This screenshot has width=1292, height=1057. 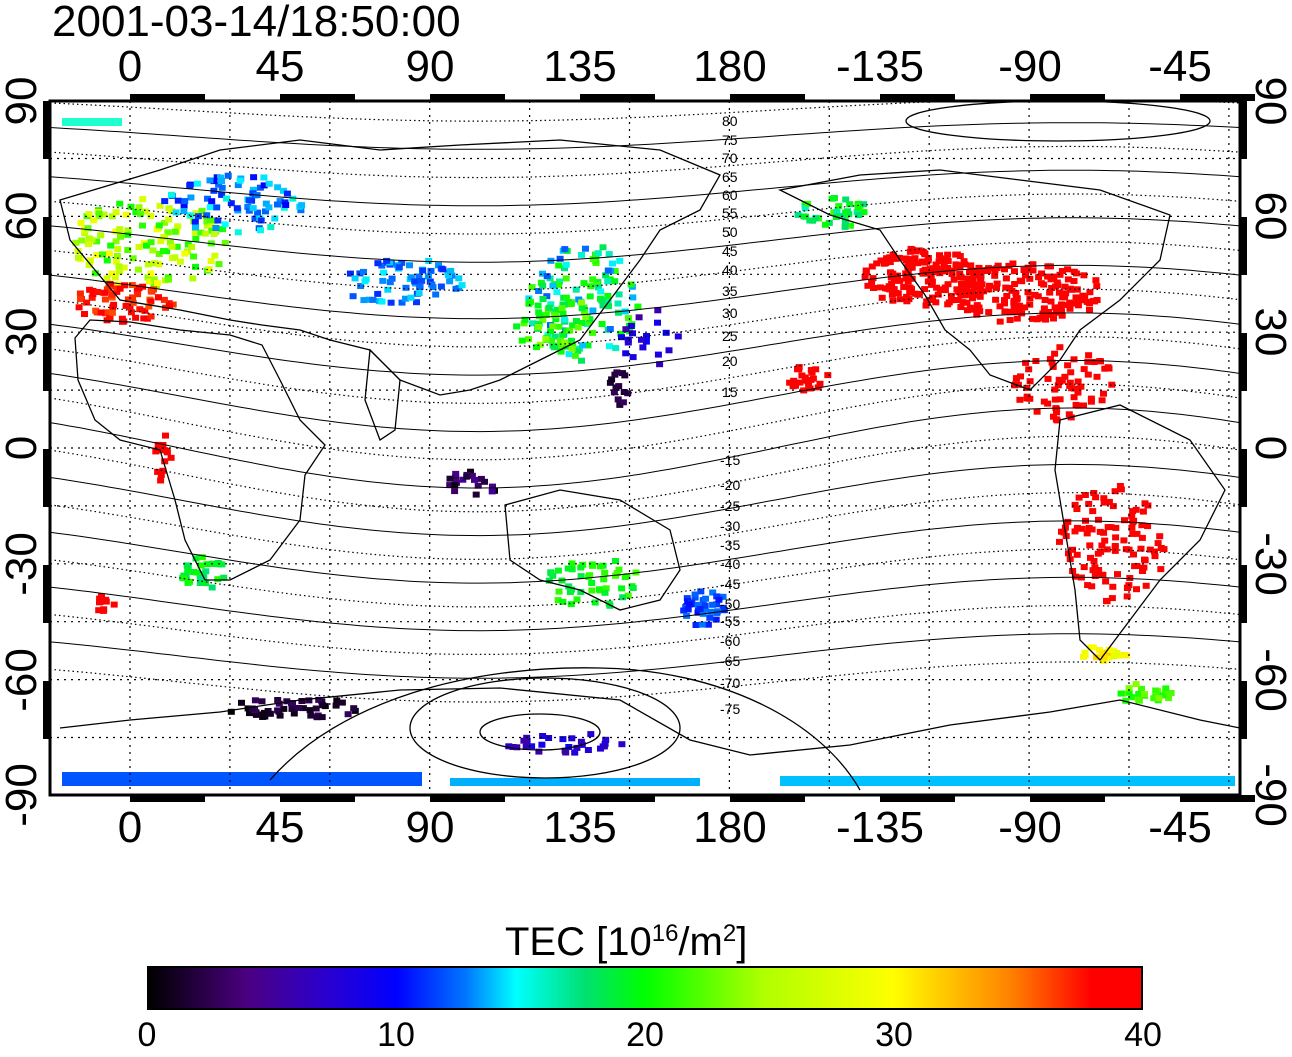 I want to click on frame-tick-bottom, so click(x=917, y=798).